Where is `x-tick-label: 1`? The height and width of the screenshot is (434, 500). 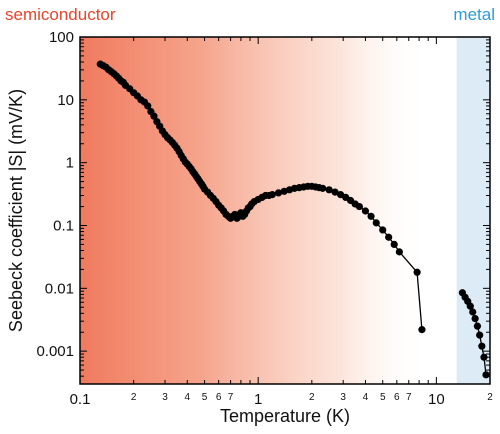
x-tick-label: 1 is located at coordinates (258, 399).